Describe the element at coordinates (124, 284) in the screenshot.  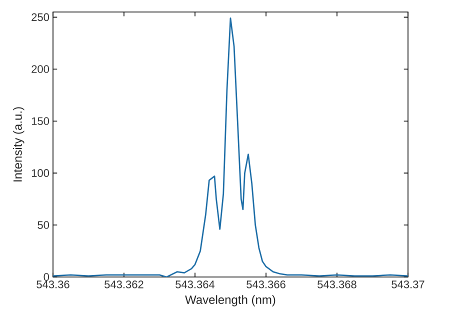
I see `x-tick-label: 543.362` at that location.